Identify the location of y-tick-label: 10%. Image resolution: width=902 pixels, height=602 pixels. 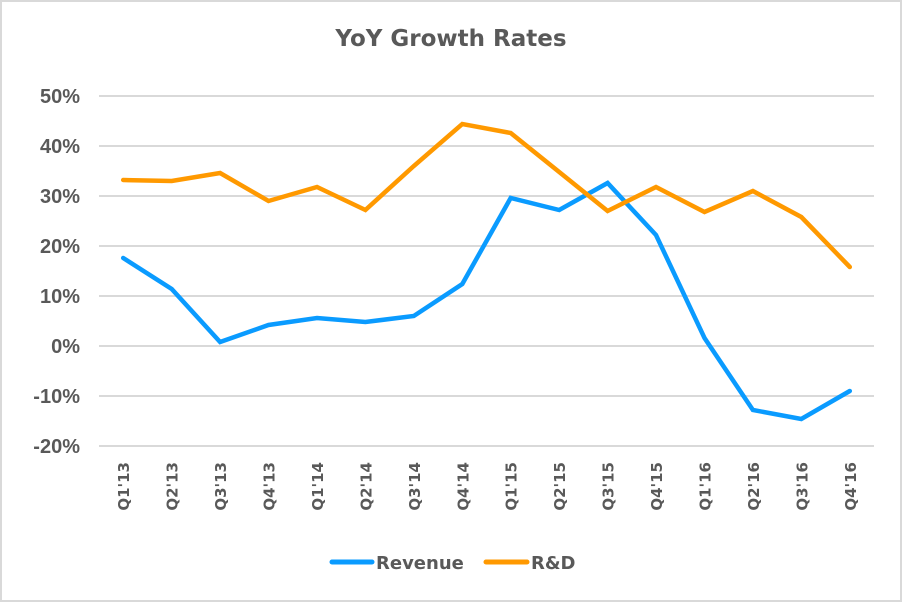
(60, 297).